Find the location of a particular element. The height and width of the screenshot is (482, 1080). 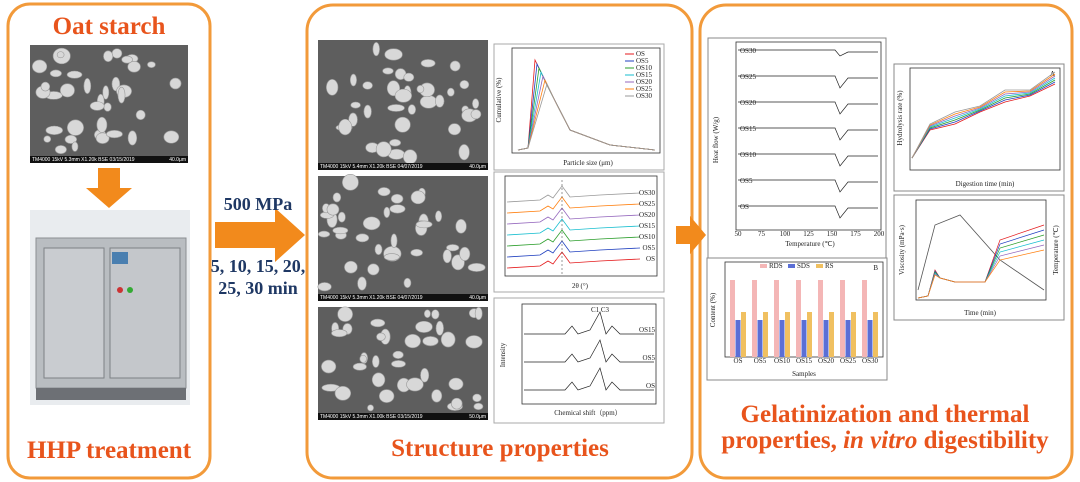

sample-label: OS20 is located at coordinates (748, 103).